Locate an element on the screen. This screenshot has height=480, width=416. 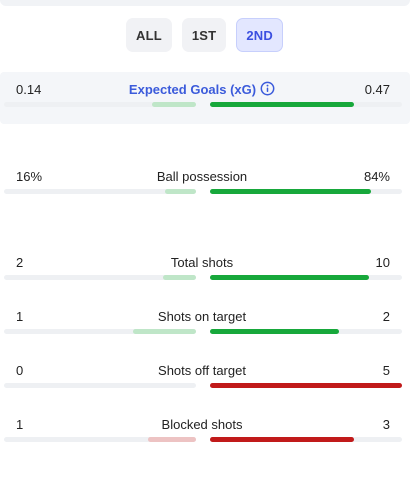
tab-2nd: 2ND is located at coordinates (259, 35).